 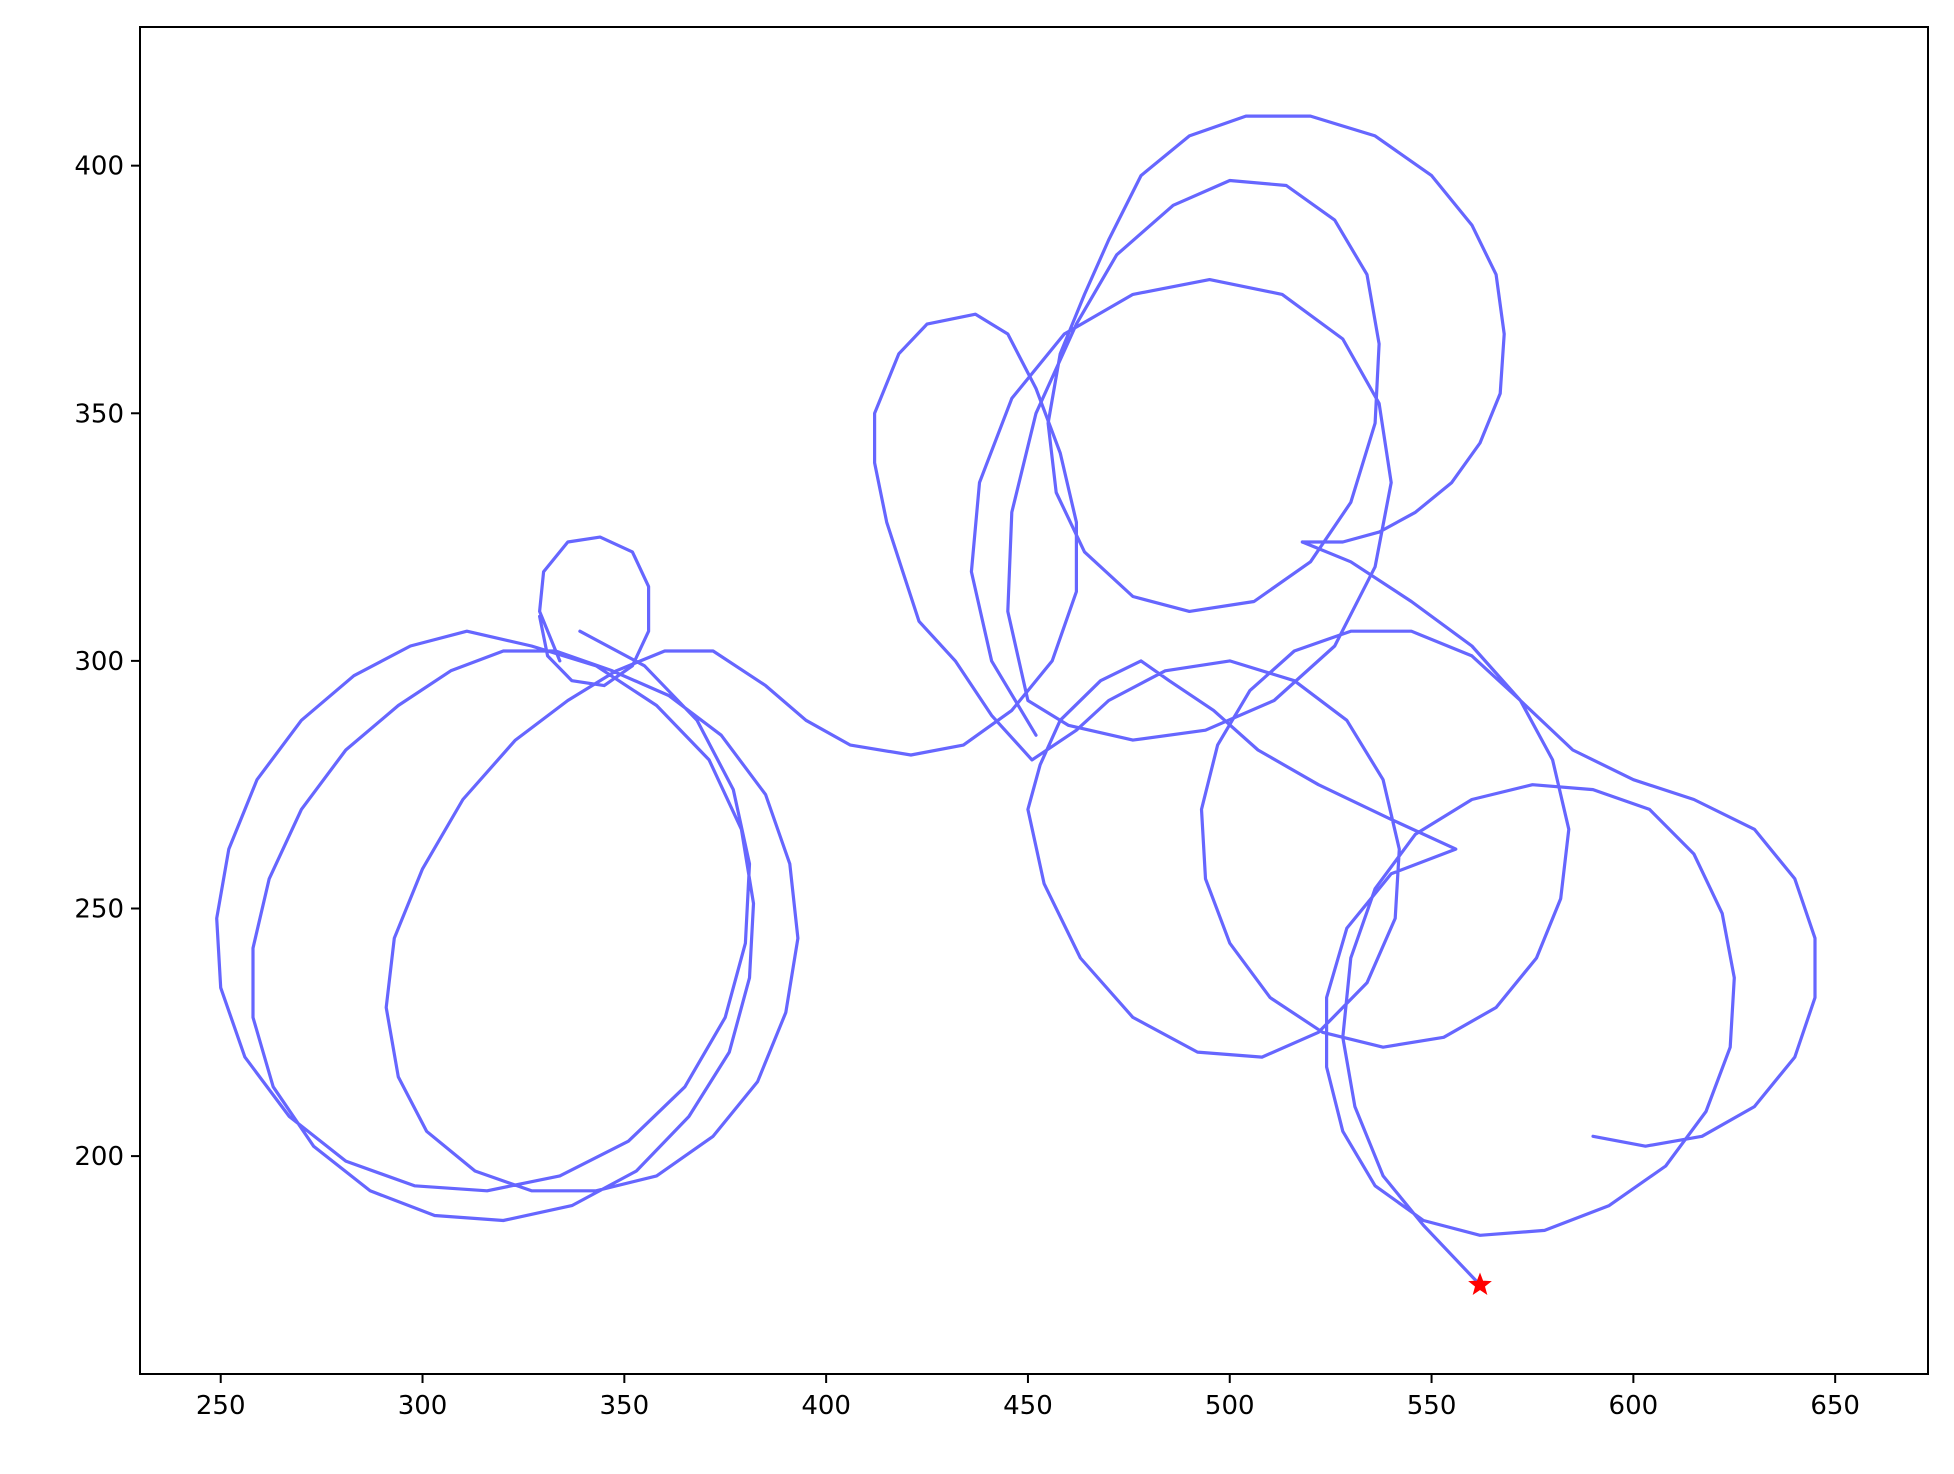 What do you see at coordinates (1634, 1406) in the screenshot?
I see `x-tick-label-600: 600` at bounding box center [1634, 1406].